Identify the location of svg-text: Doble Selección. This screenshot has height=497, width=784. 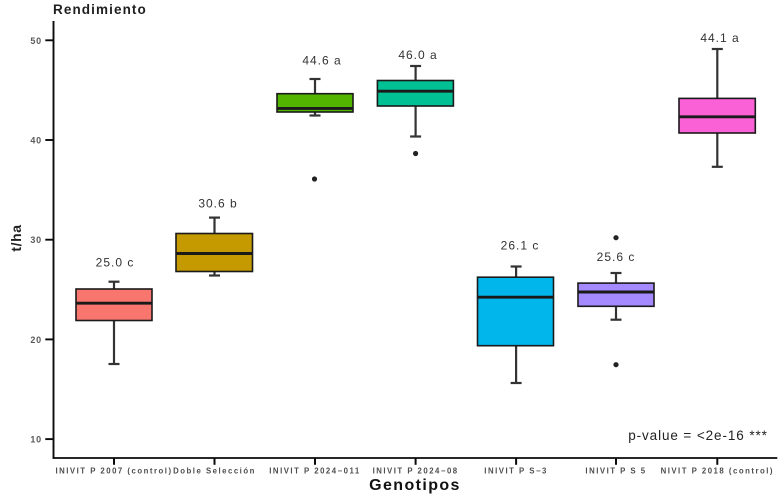
(214, 471).